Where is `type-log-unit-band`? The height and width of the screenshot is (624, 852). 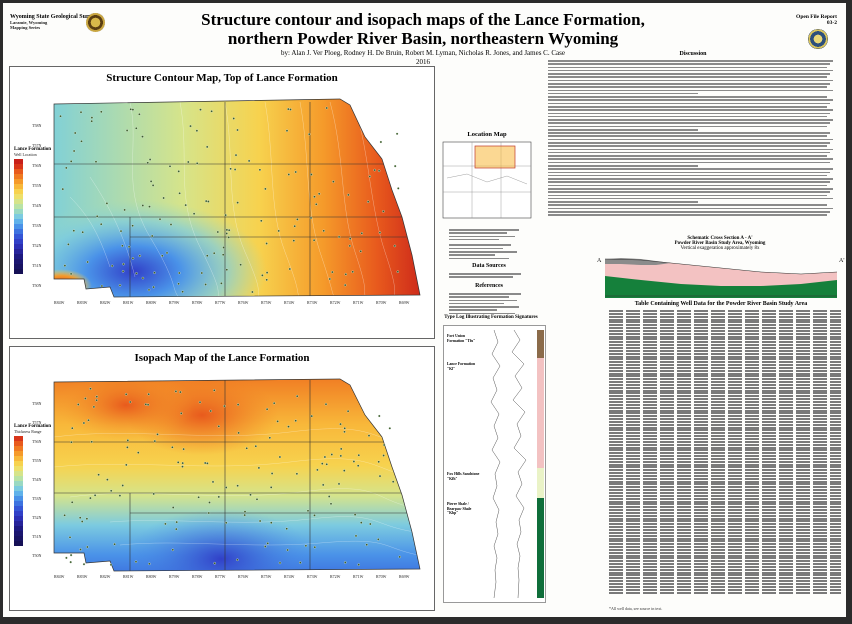
type-log-unit-band is located at coordinates (540, 483).